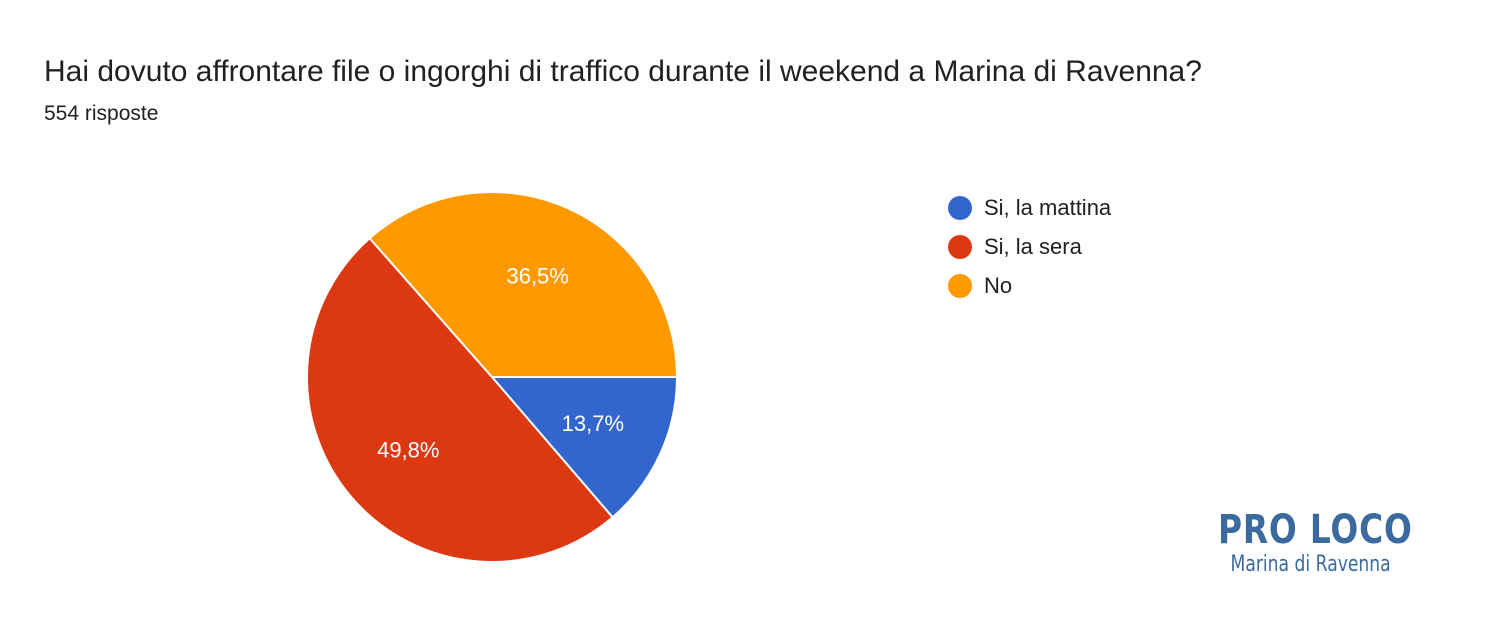 The width and height of the screenshot is (1500, 631). I want to click on legend-label-2: No, so click(998, 285).